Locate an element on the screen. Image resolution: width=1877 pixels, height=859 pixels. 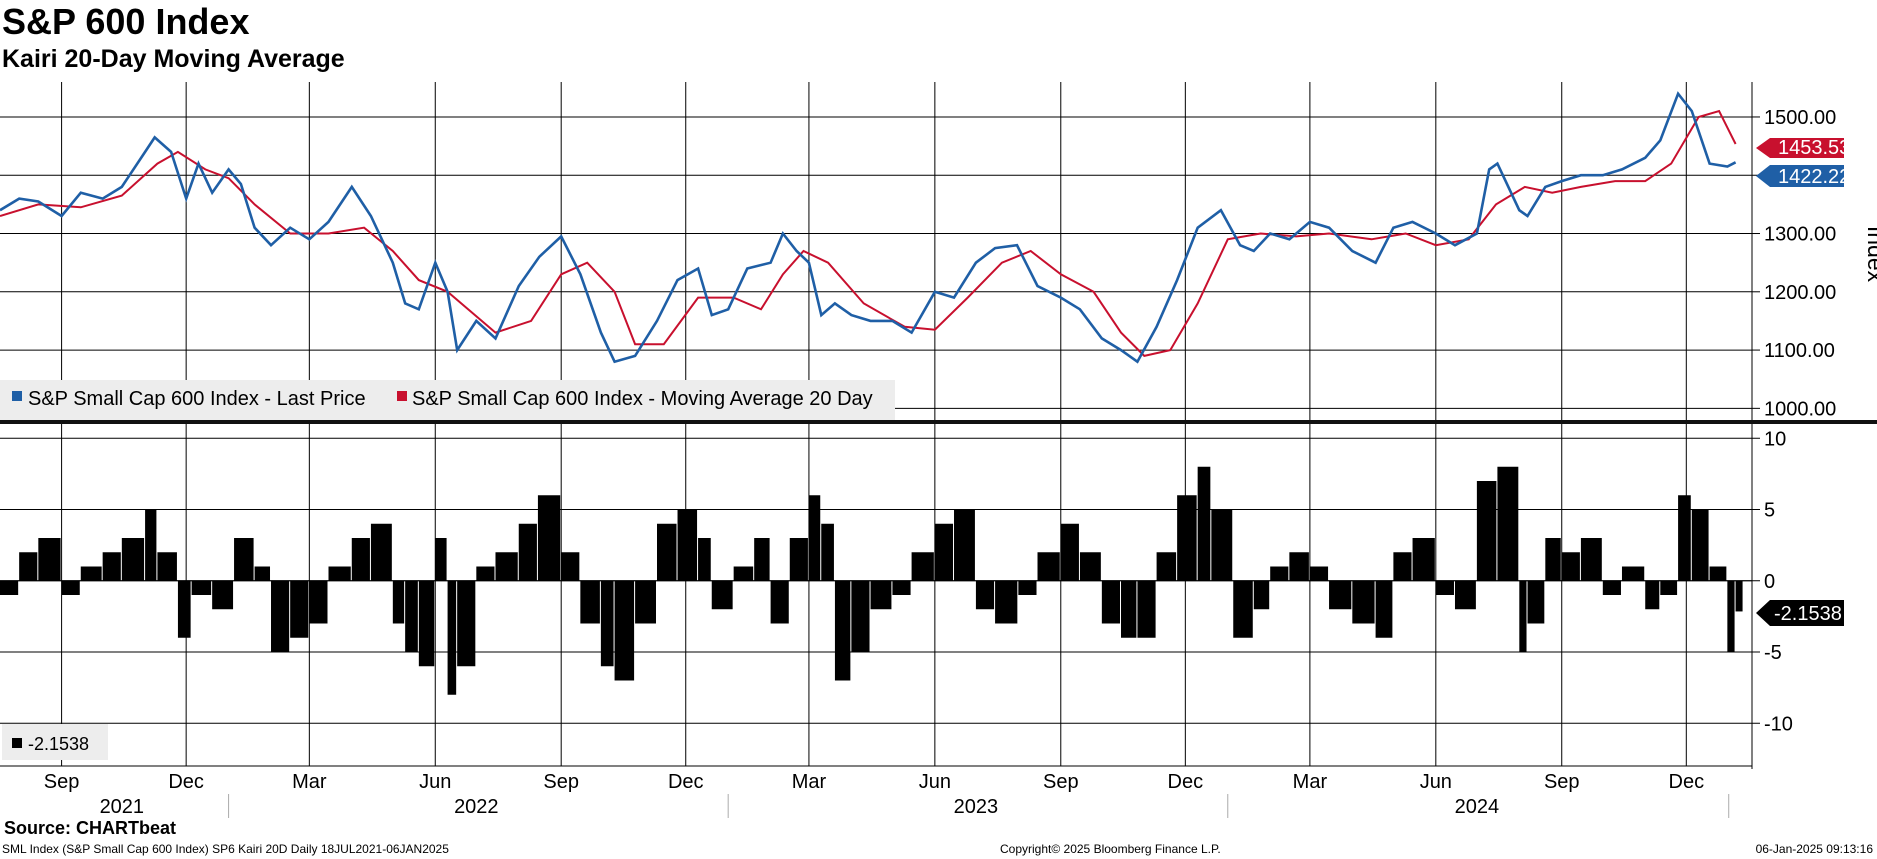
price-last-value-tag is located at coordinates (1800, 176).